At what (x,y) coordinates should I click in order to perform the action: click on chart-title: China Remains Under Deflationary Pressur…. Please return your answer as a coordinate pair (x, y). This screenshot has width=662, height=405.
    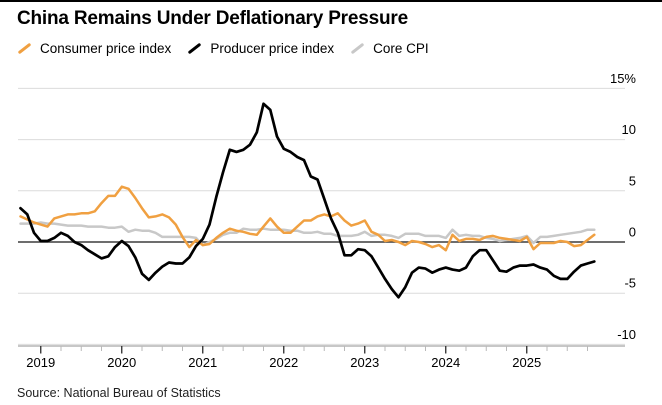
    Looking at the image, I should click on (212, 18).